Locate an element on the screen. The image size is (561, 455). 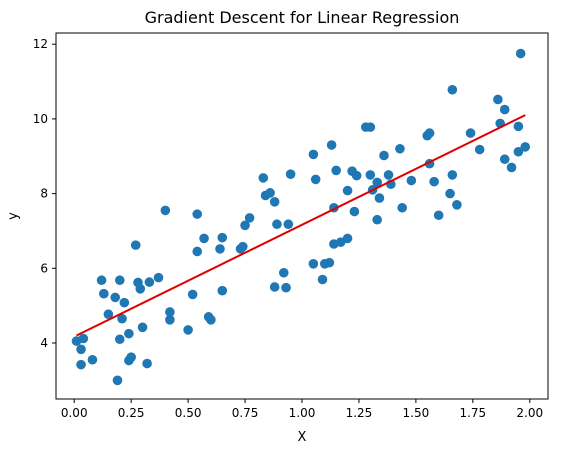
x-axis-ticks: 0.00 0.25 0.50 0.75 1.00 1.25 1.50 1.75 2.00 is located at coordinates (302, 409).